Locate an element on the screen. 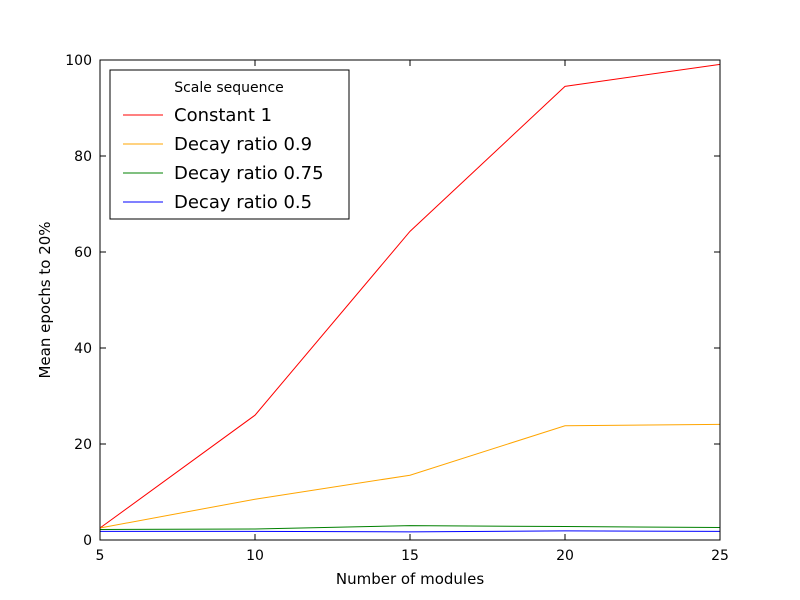 Image resolution: width=800 pixels, height=600 pixels. x-tick-label: 25 is located at coordinates (720, 556).